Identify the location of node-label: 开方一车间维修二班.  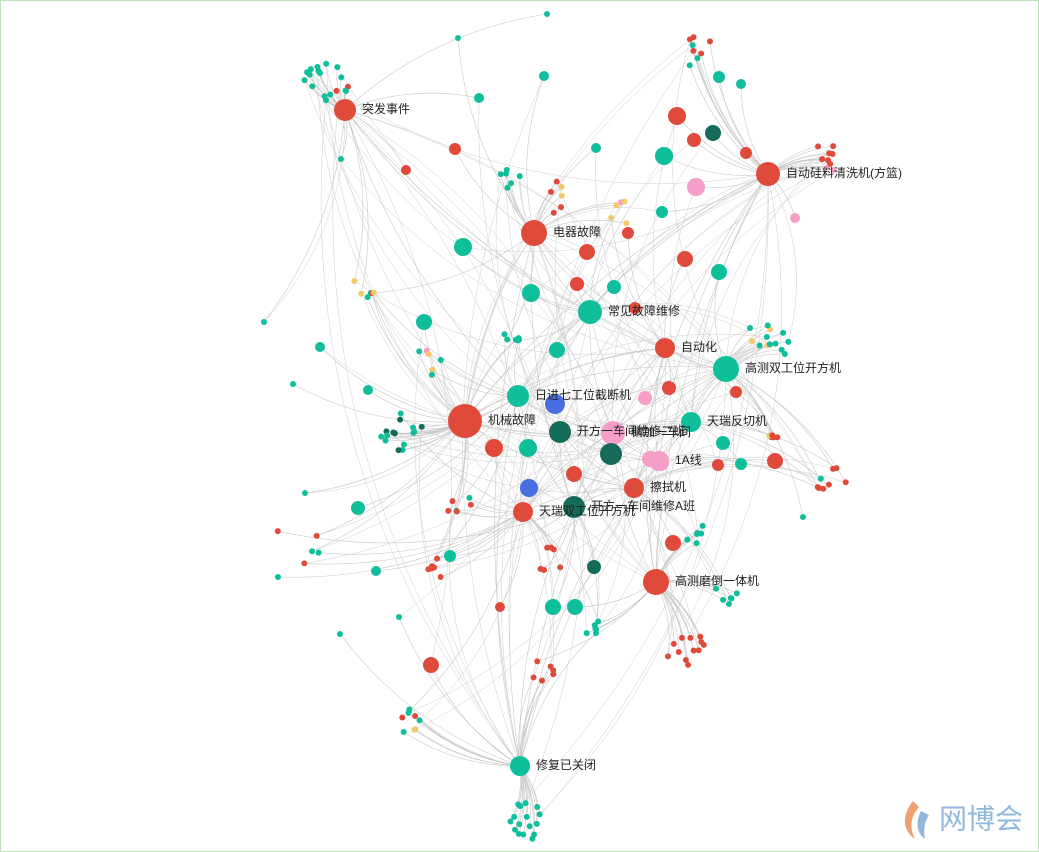
(631, 430).